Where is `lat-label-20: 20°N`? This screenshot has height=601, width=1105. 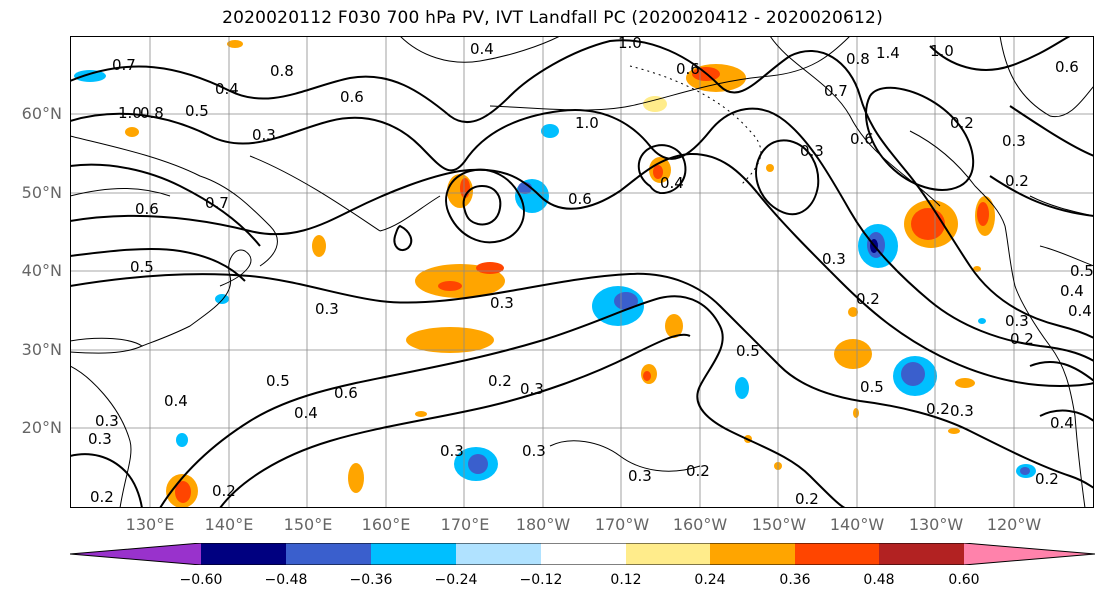 lat-label-20: 20°N is located at coordinates (41, 427).